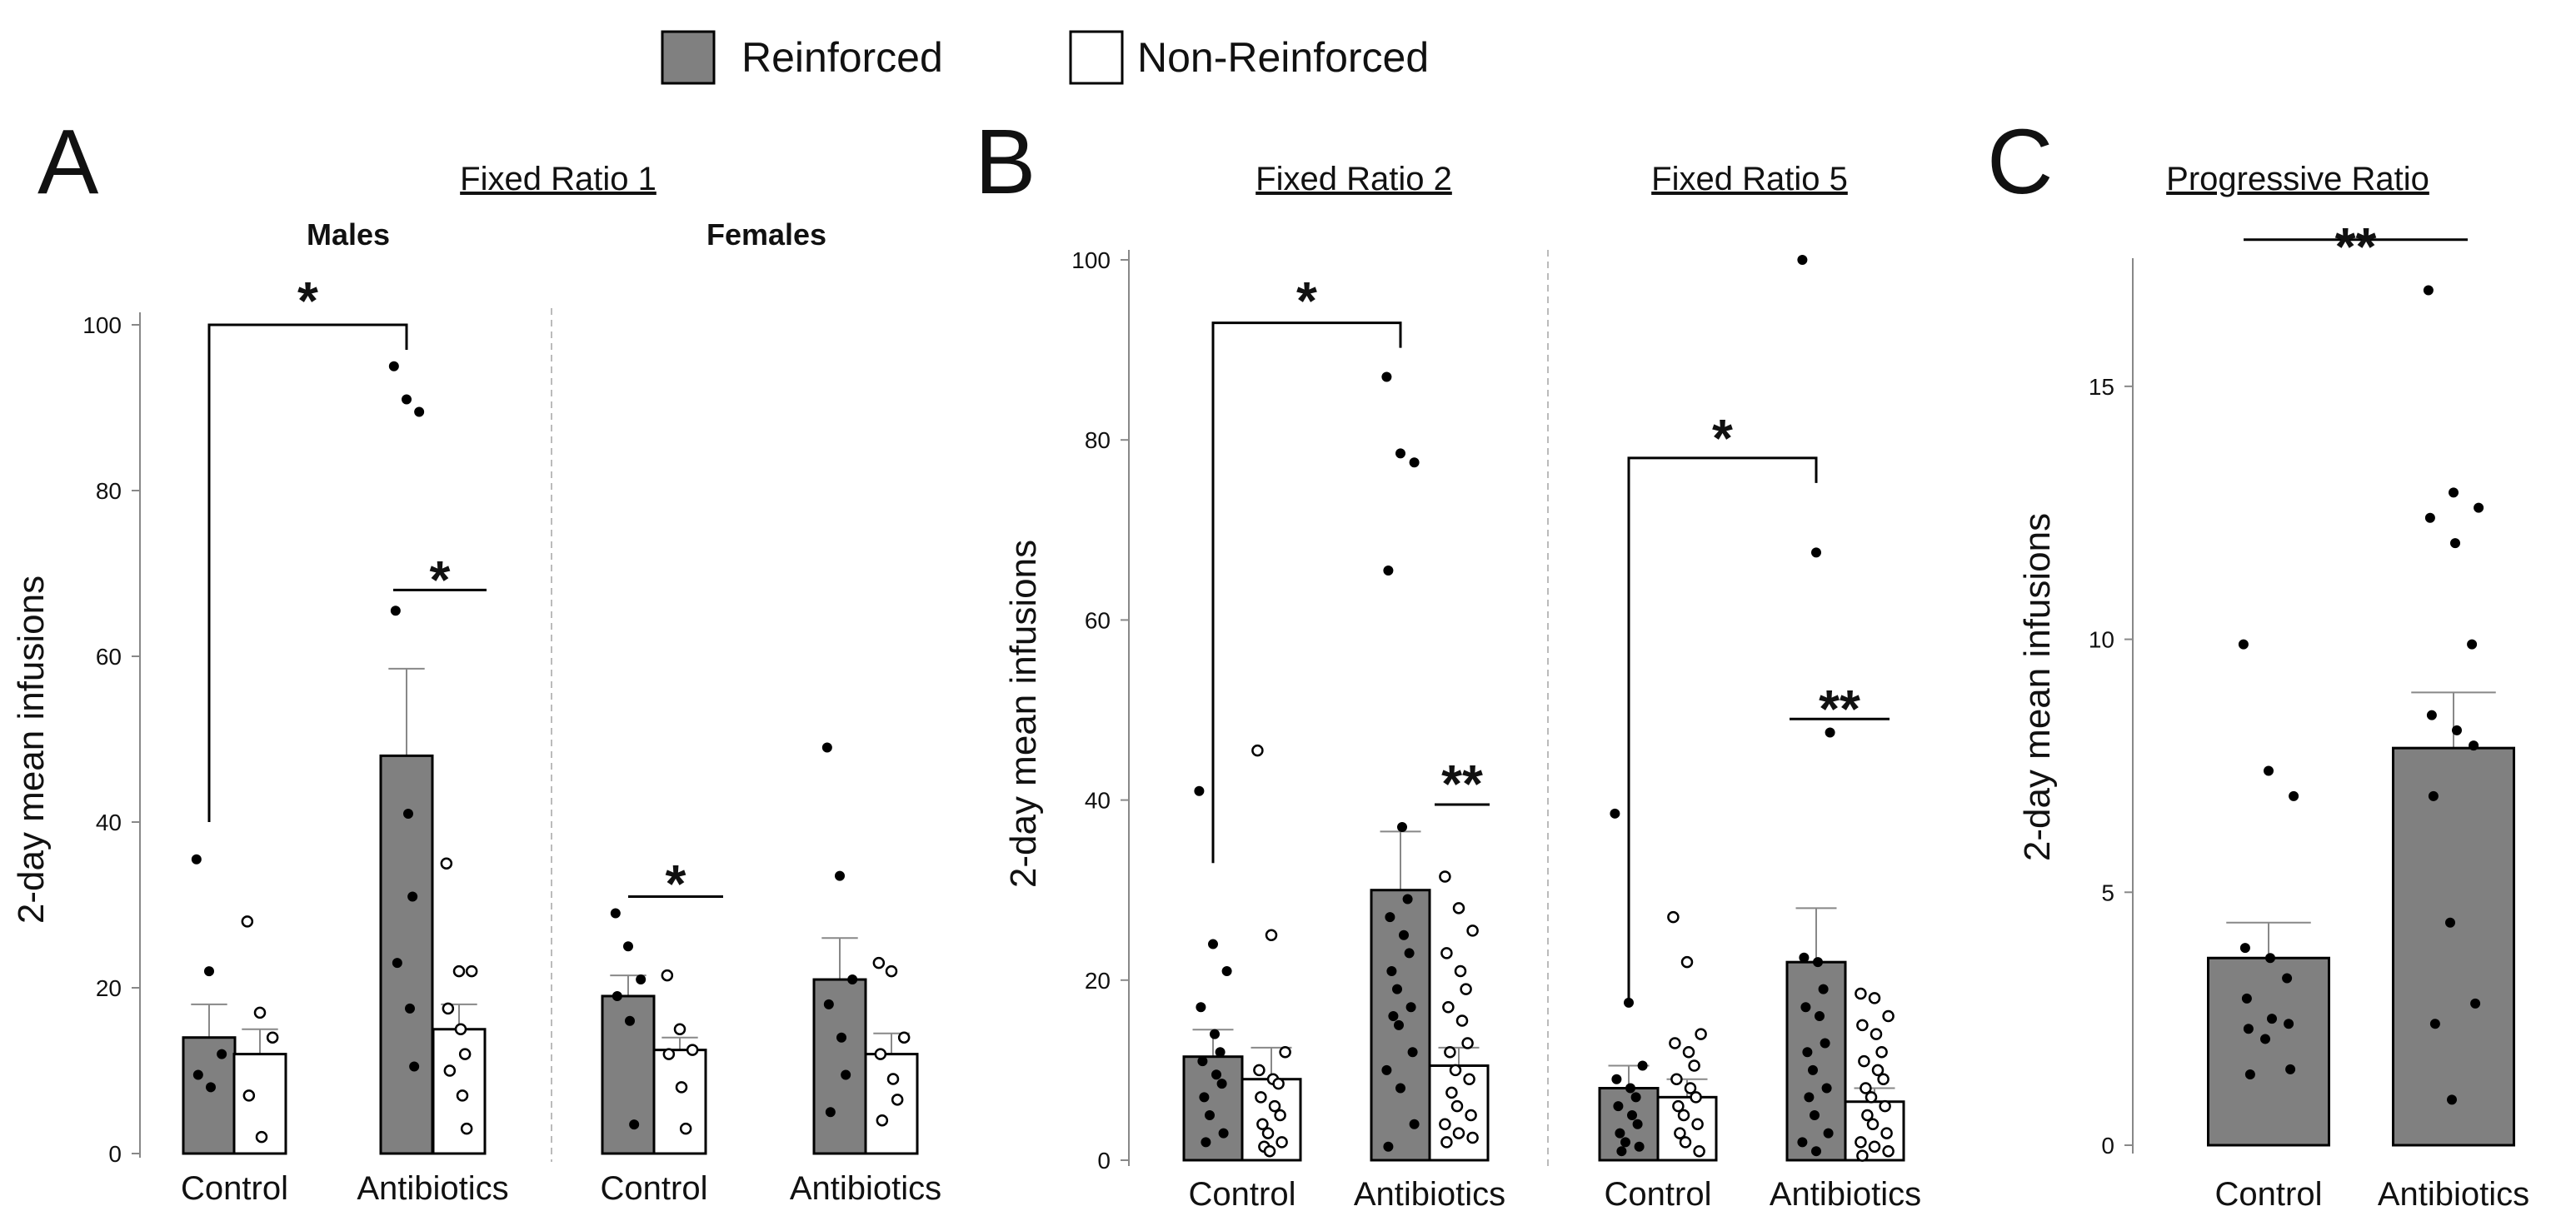 The width and height of the screenshot is (2576, 1226). Describe the element at coordinates (68, 162) in the screenshot. I see `panel-letter-a: A` at that location.